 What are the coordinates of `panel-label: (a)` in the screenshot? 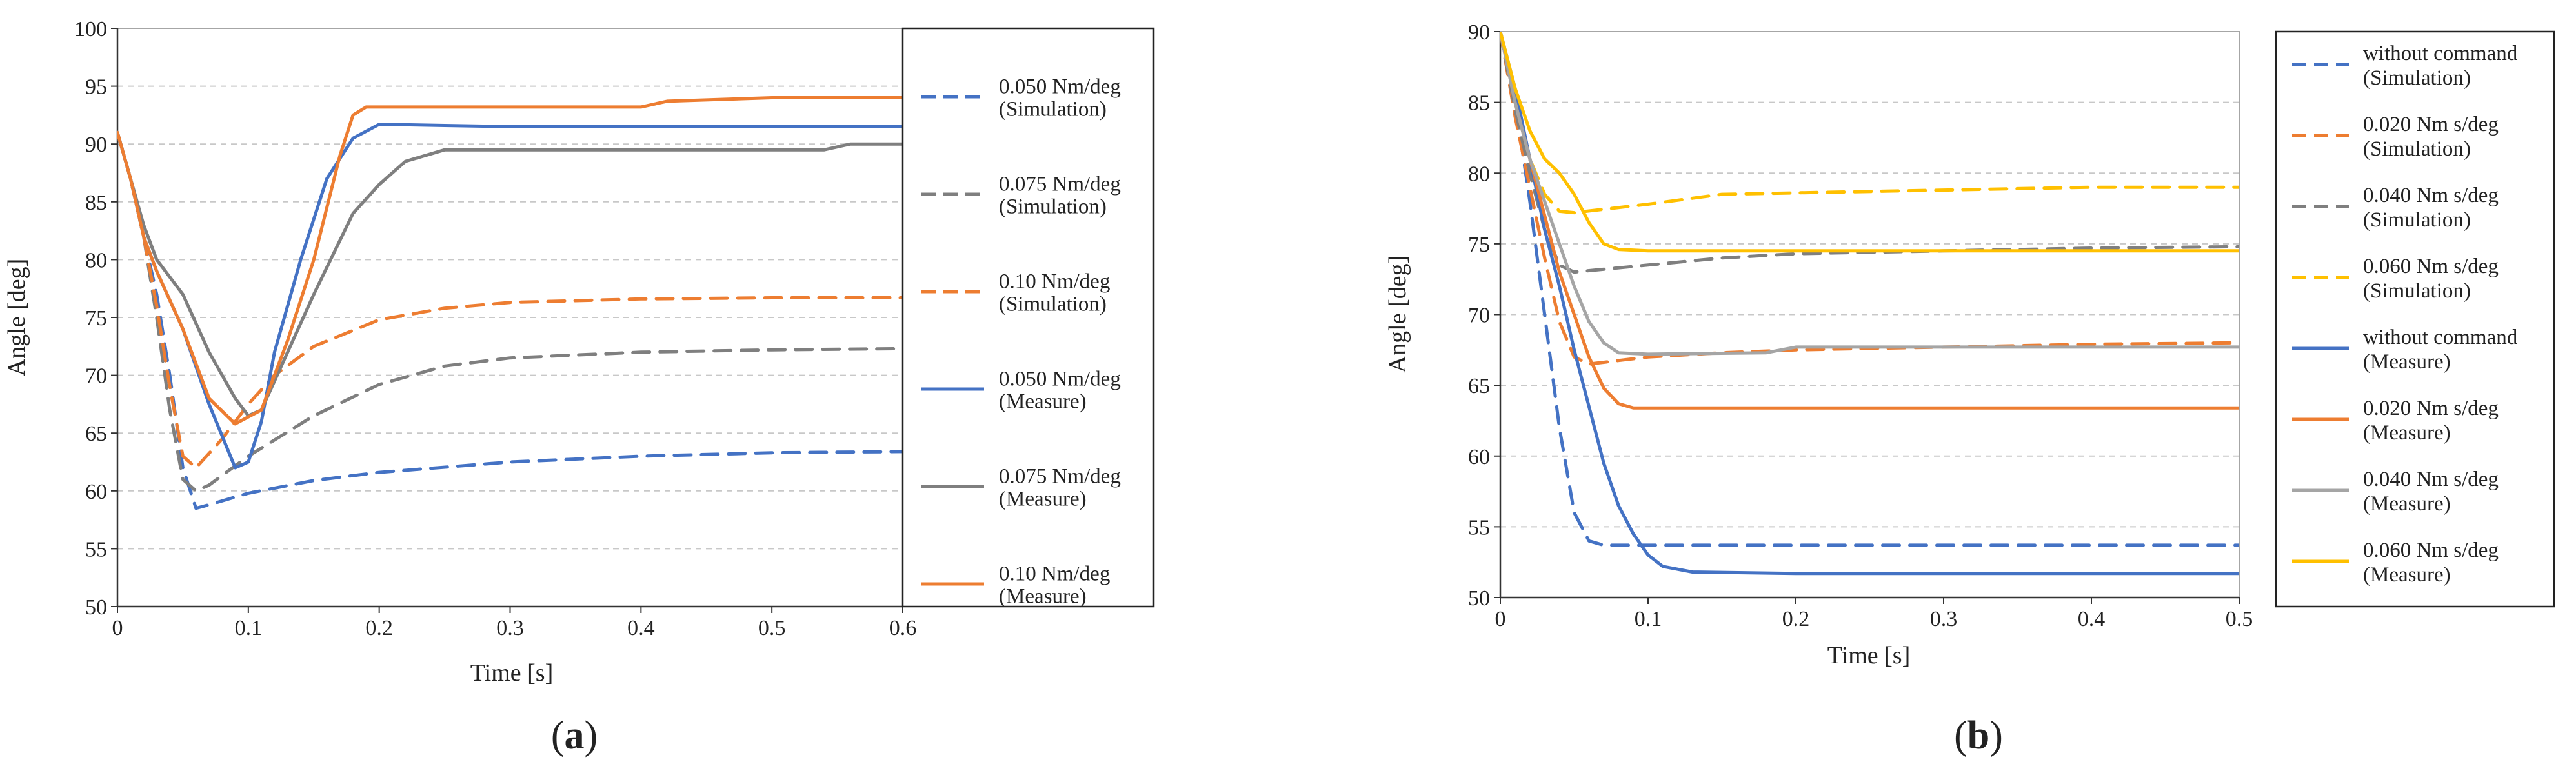 It's located at (574, 736).